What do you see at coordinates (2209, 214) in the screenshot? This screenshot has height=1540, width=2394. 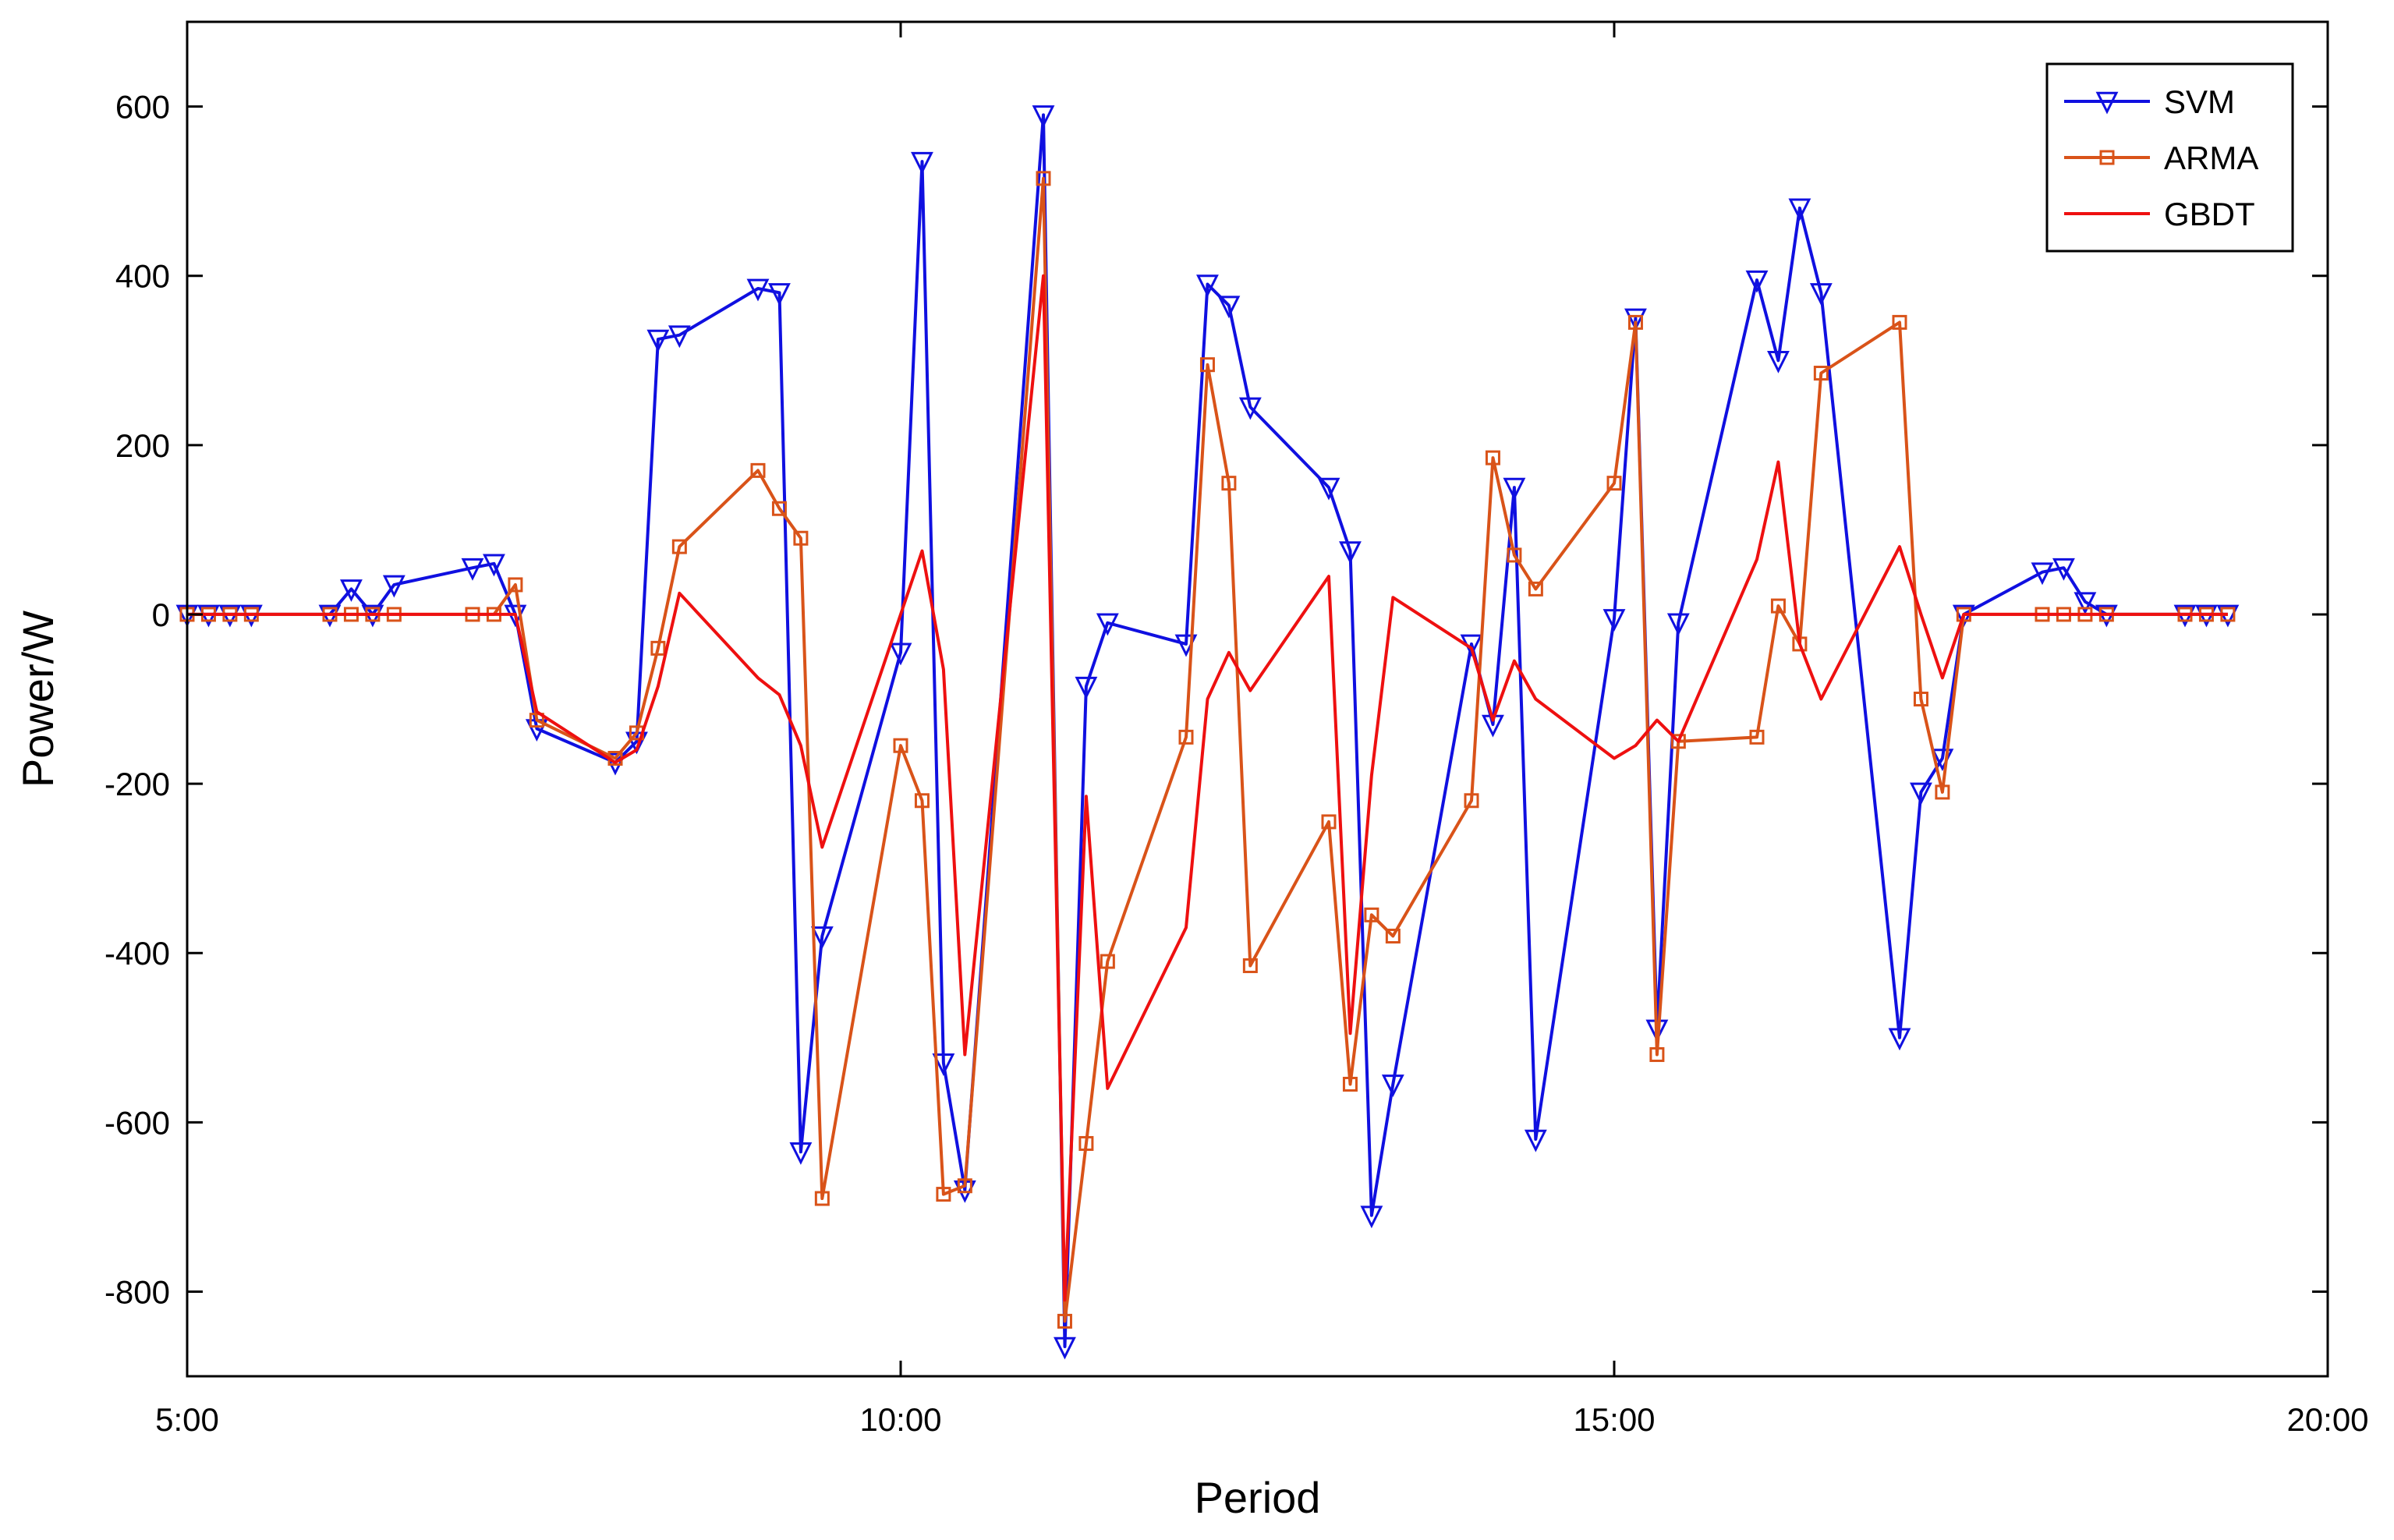 I see `legend-label: GBDT` at bounding box center [2209, 214].